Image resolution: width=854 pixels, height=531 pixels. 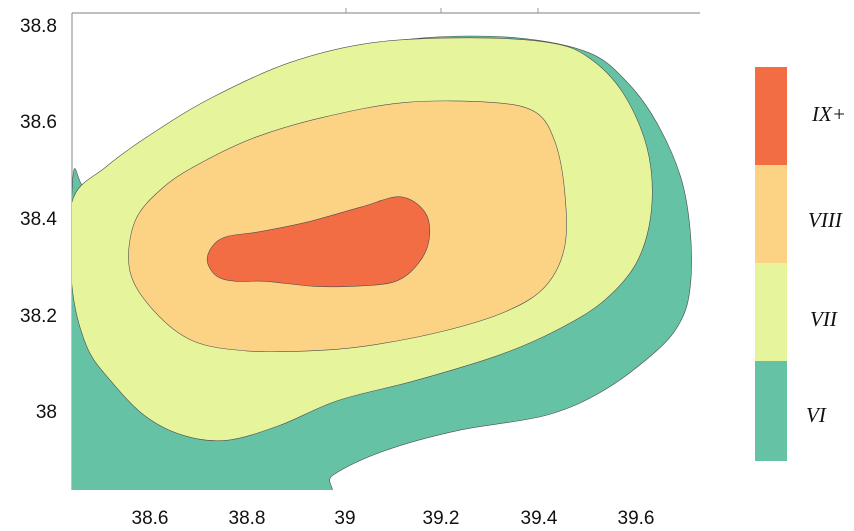 I want to click on y-tick-label: 38.8, so click(x=38, y=26).